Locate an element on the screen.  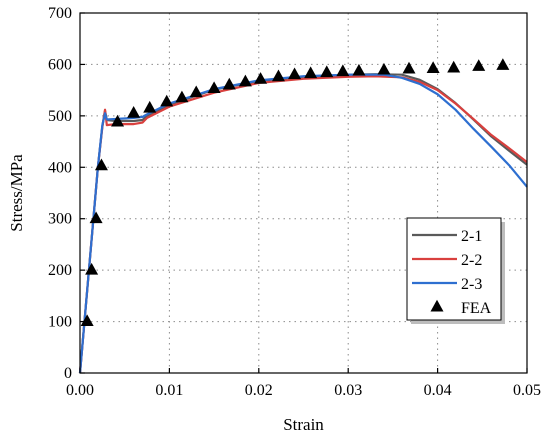
x-tick-label: 0.05 is located at coordinates (527, 390).